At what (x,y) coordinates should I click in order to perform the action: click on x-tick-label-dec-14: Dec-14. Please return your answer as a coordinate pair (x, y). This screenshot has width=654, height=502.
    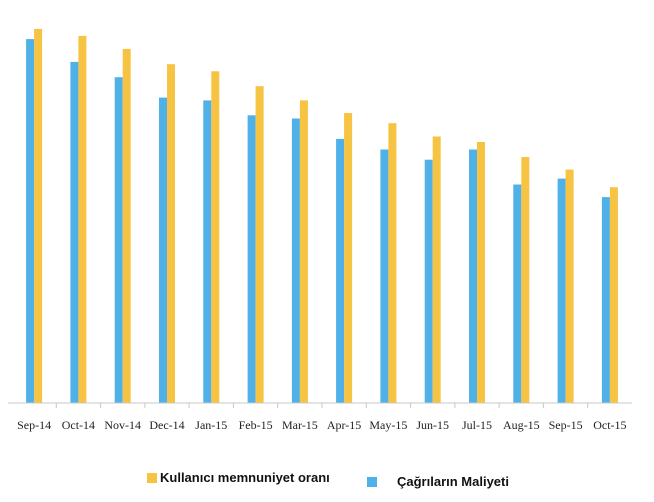
    Looking at the image, I should click on (166, 425).